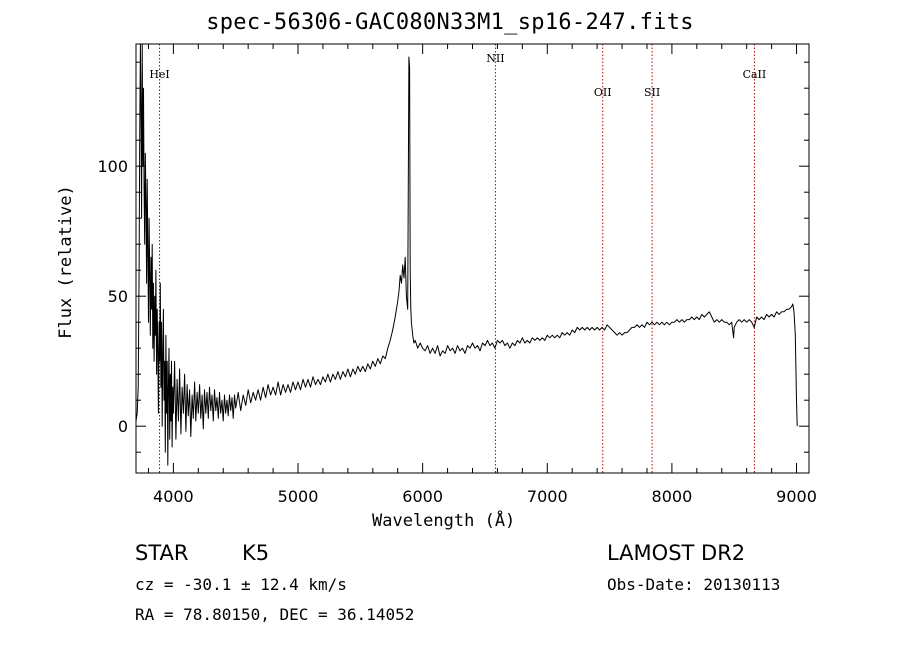  Describe the element at coordinates (275, 614) in the screenshot. I see `ra-dec-coordinates: RA = 78.80150, DEC = 36.14052` at that location.